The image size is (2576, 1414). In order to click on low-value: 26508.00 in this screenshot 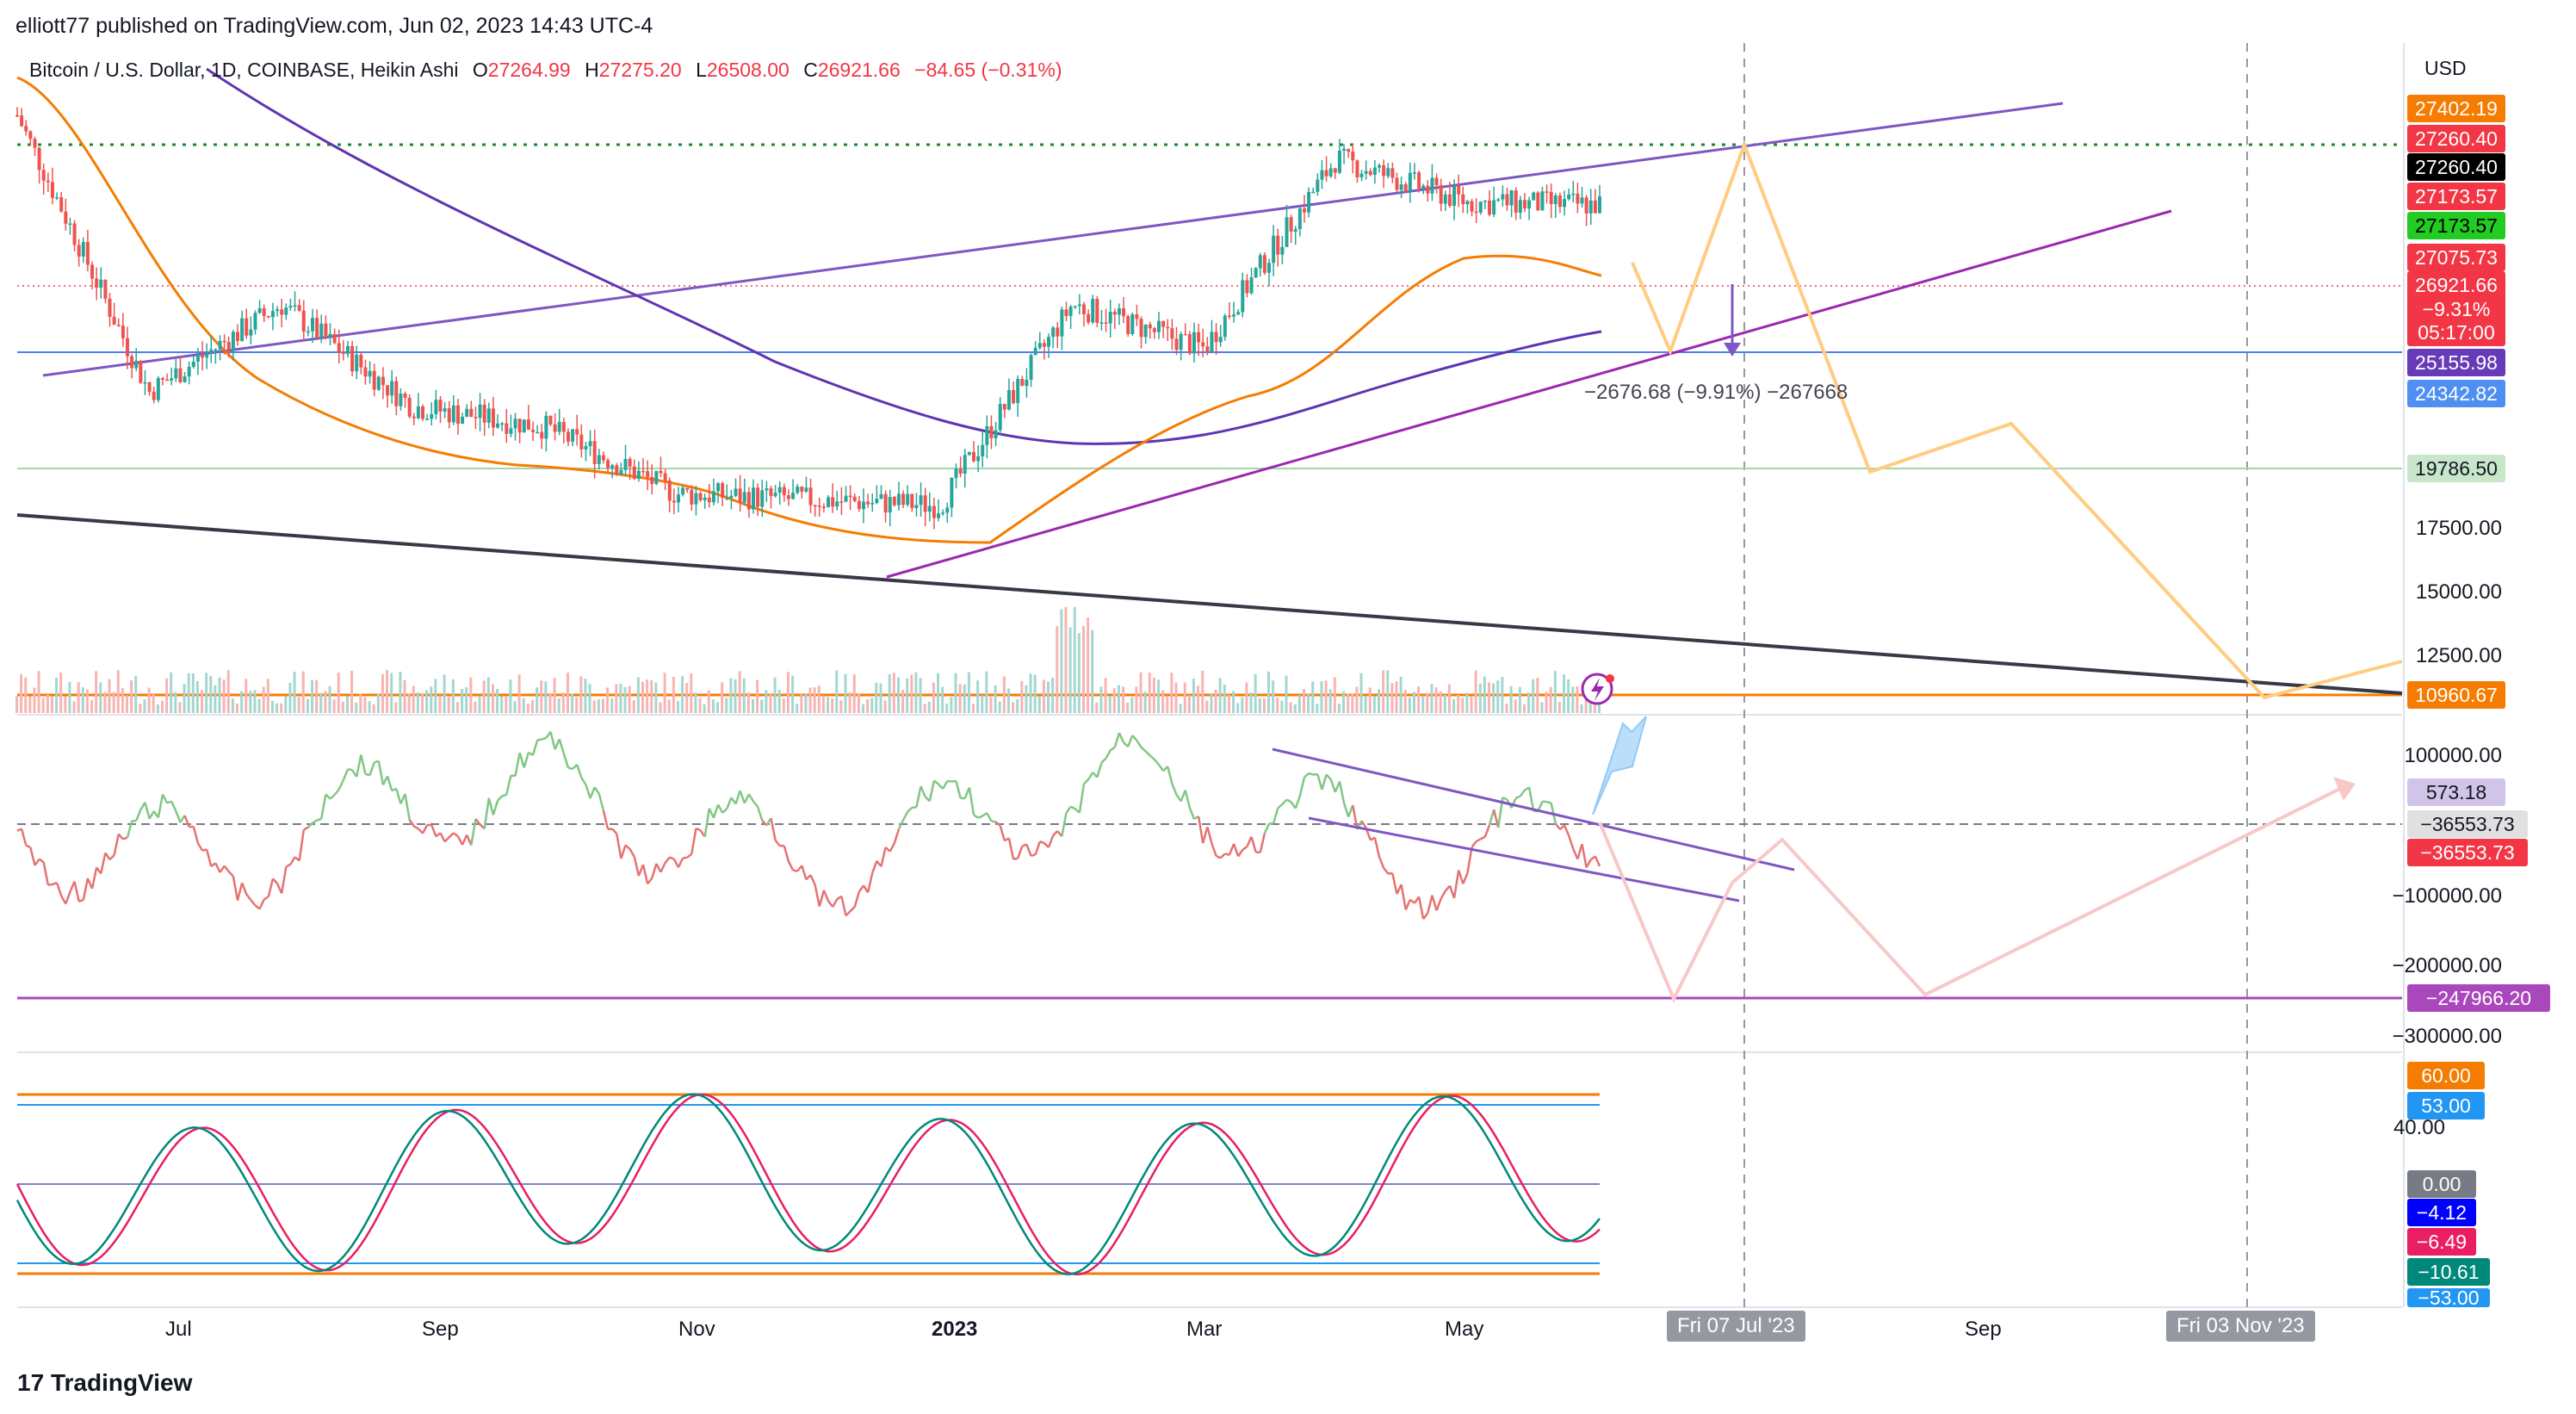, I will do `click(748, 70)`.